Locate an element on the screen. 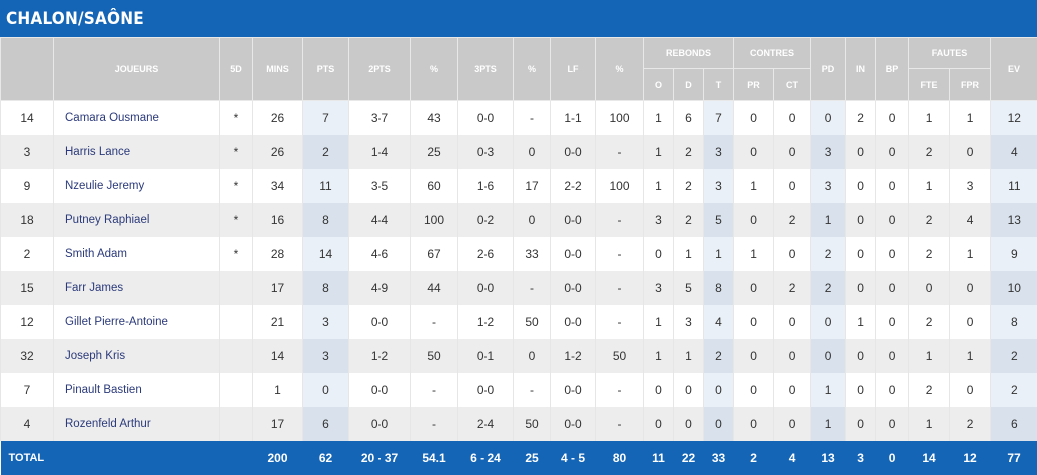 Image resolution: width=1037 pixels, height=475 pixels. player-reb-t: 1 is located at coordinates (719, 254).